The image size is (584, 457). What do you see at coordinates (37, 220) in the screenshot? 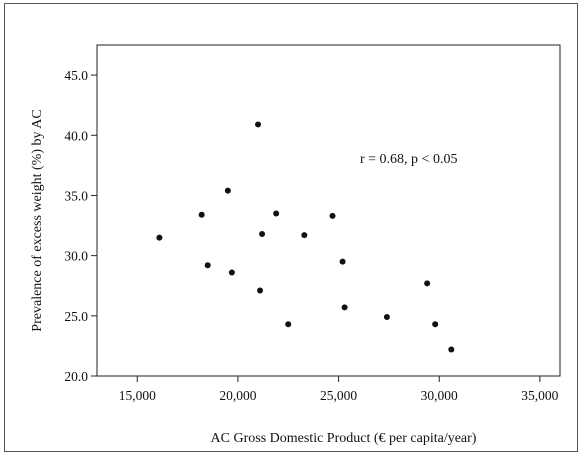
I see `y-axis-title: Prevalence of excess weight (%) by AC` at bounding box center [37, 220].